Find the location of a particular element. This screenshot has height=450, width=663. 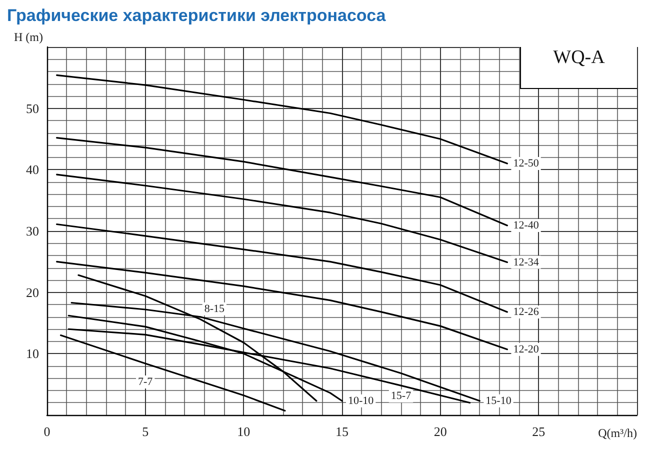

x-axis-title: Q(m³/h) is located at coordinates (617, 433).